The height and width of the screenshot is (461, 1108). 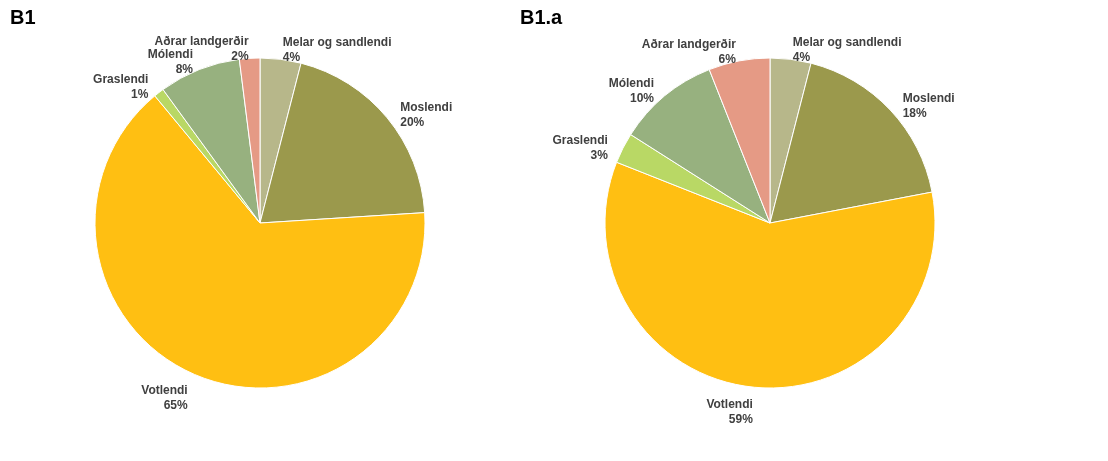 I want to click on data-label: 8%, so click(x=184, y=68).